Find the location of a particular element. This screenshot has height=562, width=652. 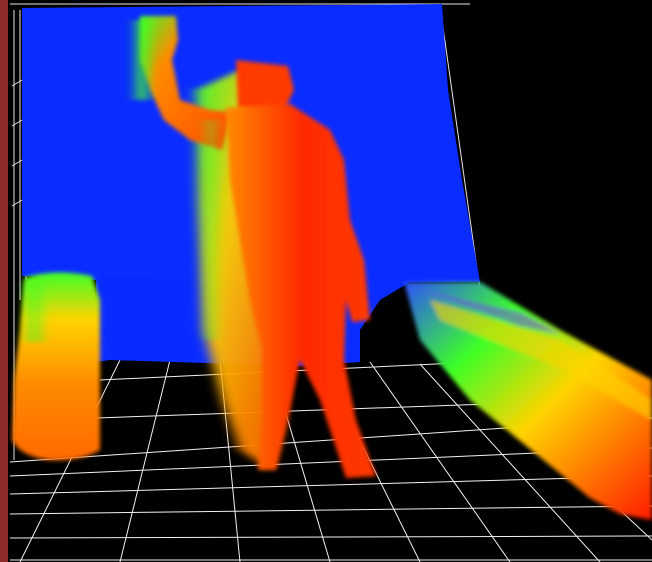

left-border is located at coordinates (4, 281).